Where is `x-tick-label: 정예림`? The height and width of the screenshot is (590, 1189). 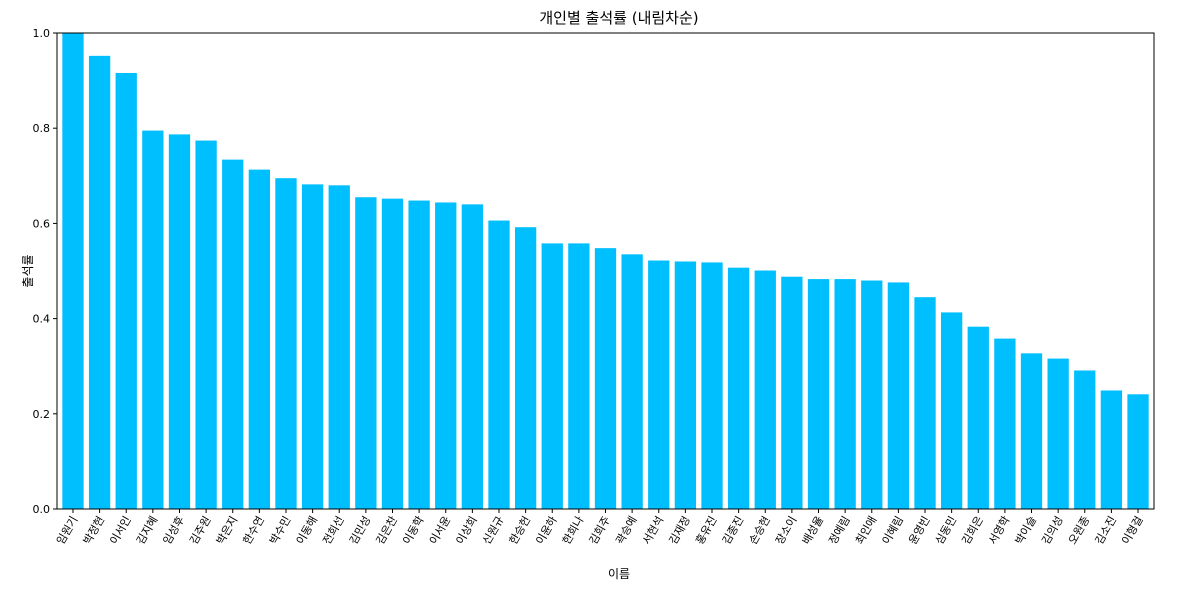 x-tick-label: 정예림 is located at coordinates (839, 530).